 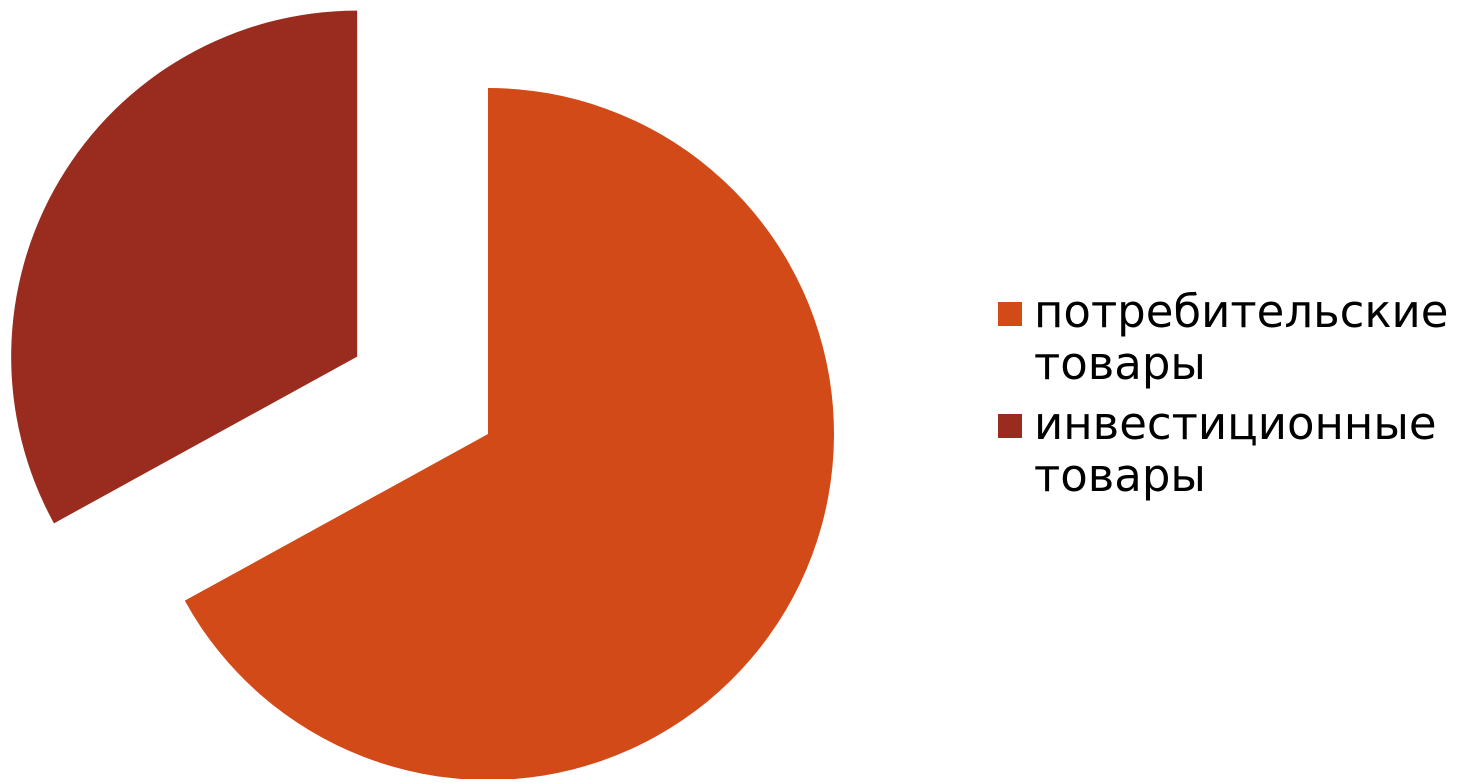 What do you see at coordinates (1010, 314) in the screenshot?
I see `legend-swatch-consumer-goods` at bounding box center [1010, 314].